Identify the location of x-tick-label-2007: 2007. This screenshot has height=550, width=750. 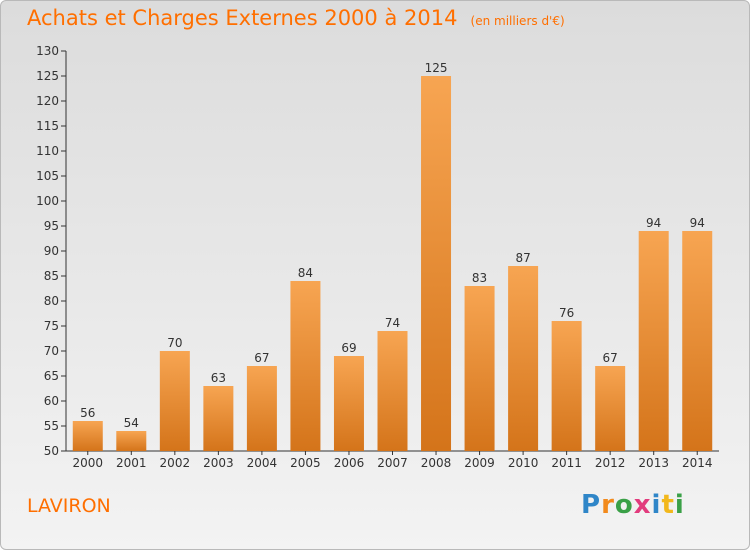
(392, 463).